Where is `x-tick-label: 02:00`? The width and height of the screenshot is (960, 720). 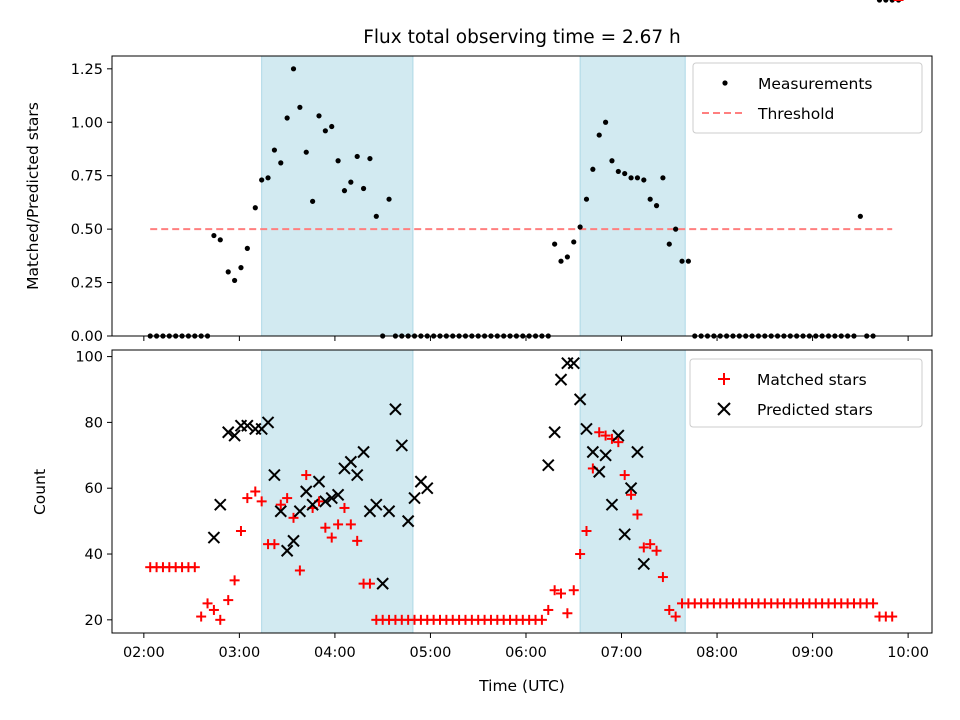
x-tick-label: 02:00 is located at coordinates (144, 653).